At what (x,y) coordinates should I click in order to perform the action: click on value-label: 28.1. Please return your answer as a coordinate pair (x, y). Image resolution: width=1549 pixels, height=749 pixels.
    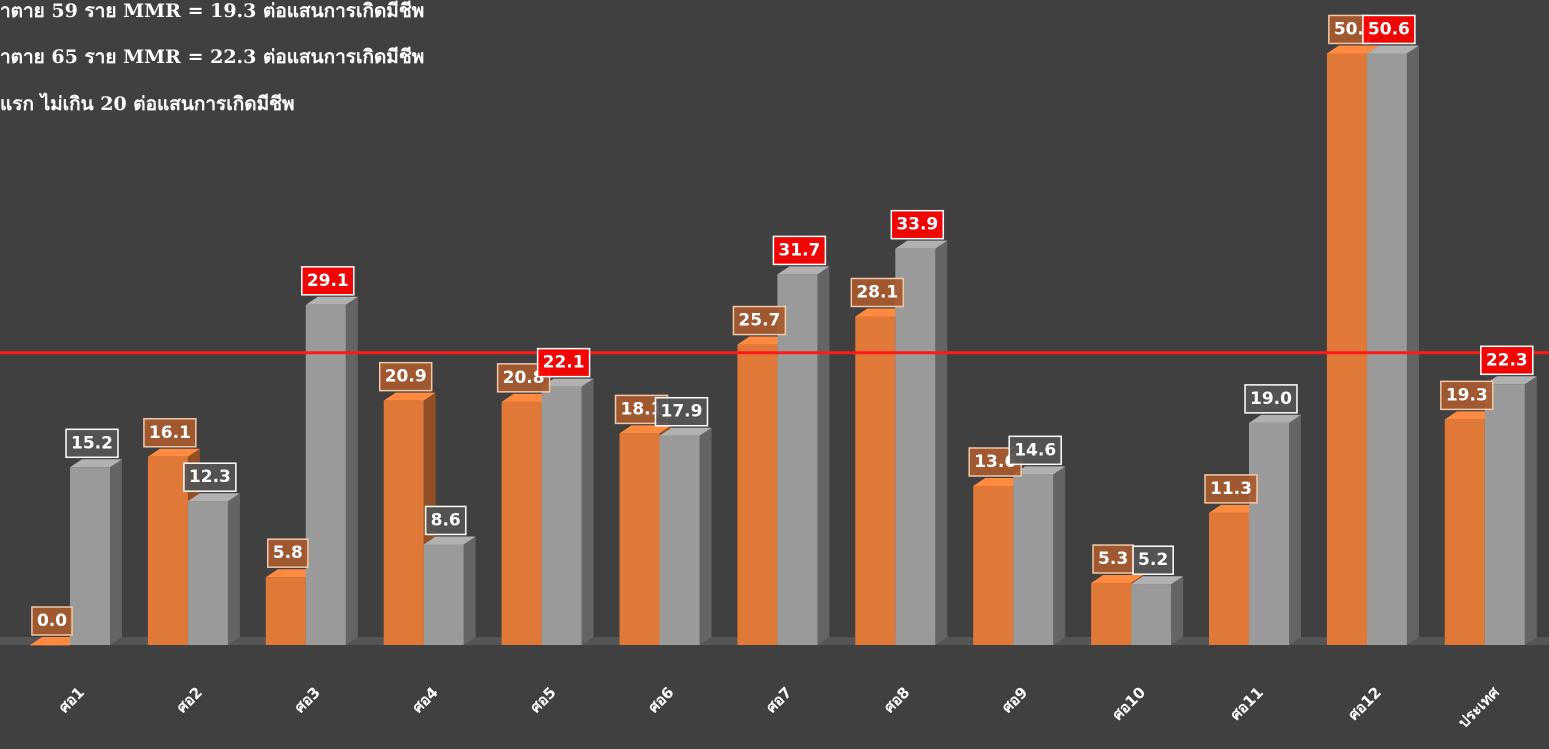
    Looking at the image, I should click on (877, 292).